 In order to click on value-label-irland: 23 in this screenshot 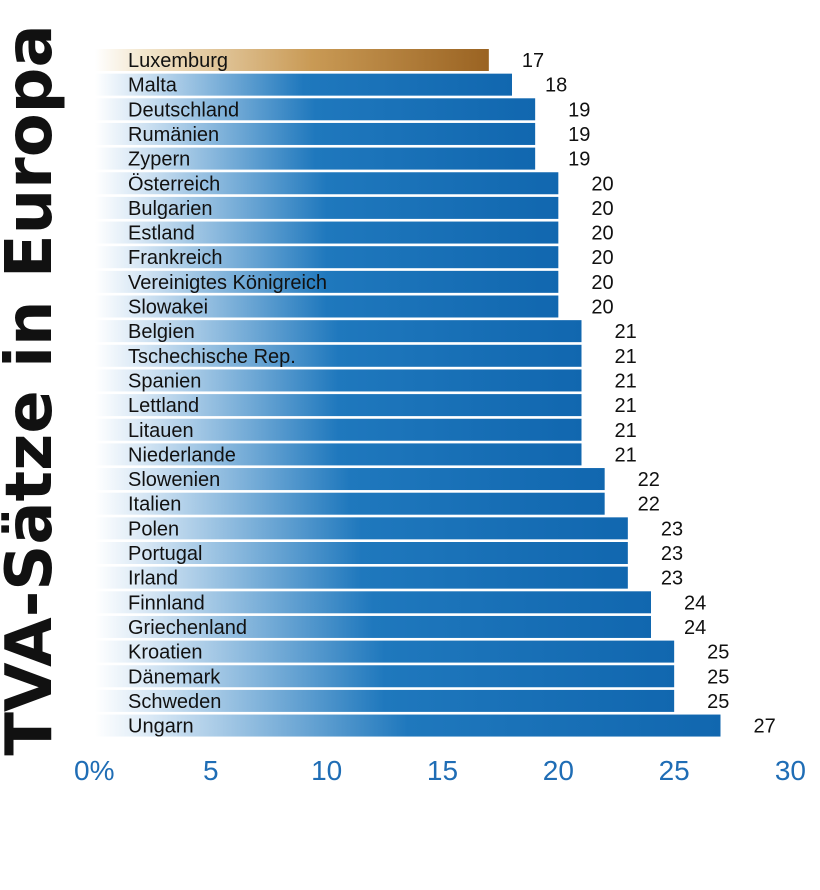, I will do `click(672, 579)`.